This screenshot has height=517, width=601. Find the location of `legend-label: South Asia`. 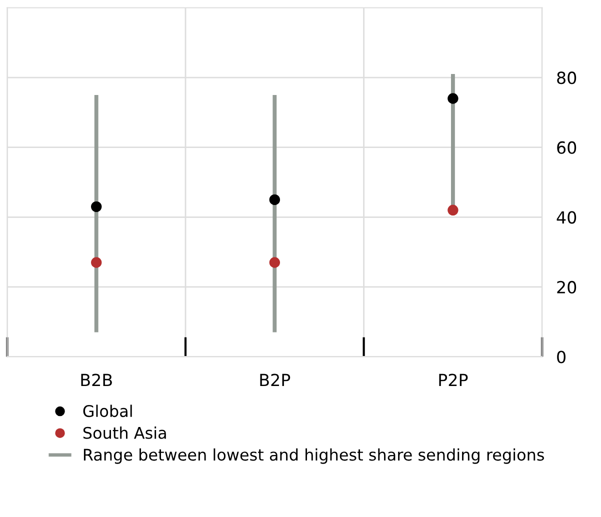

legend-label: South Asia is located at coordinates (124, 432).